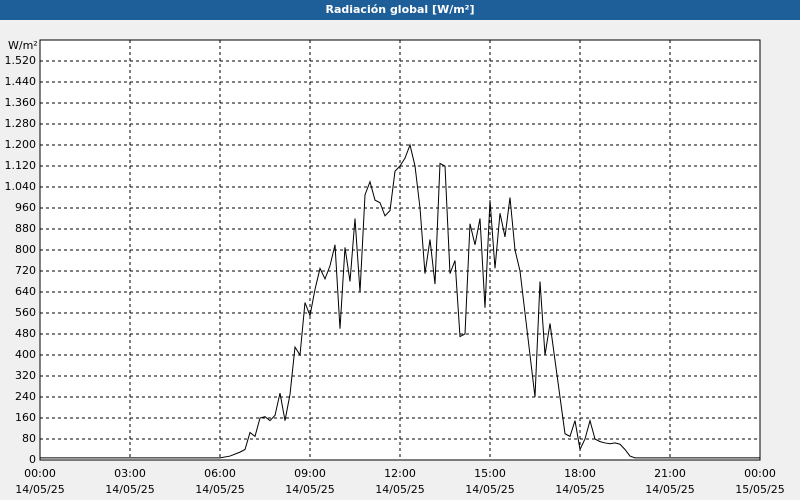  I want to click on x-tick-label: 06:00, so click(220, 473).